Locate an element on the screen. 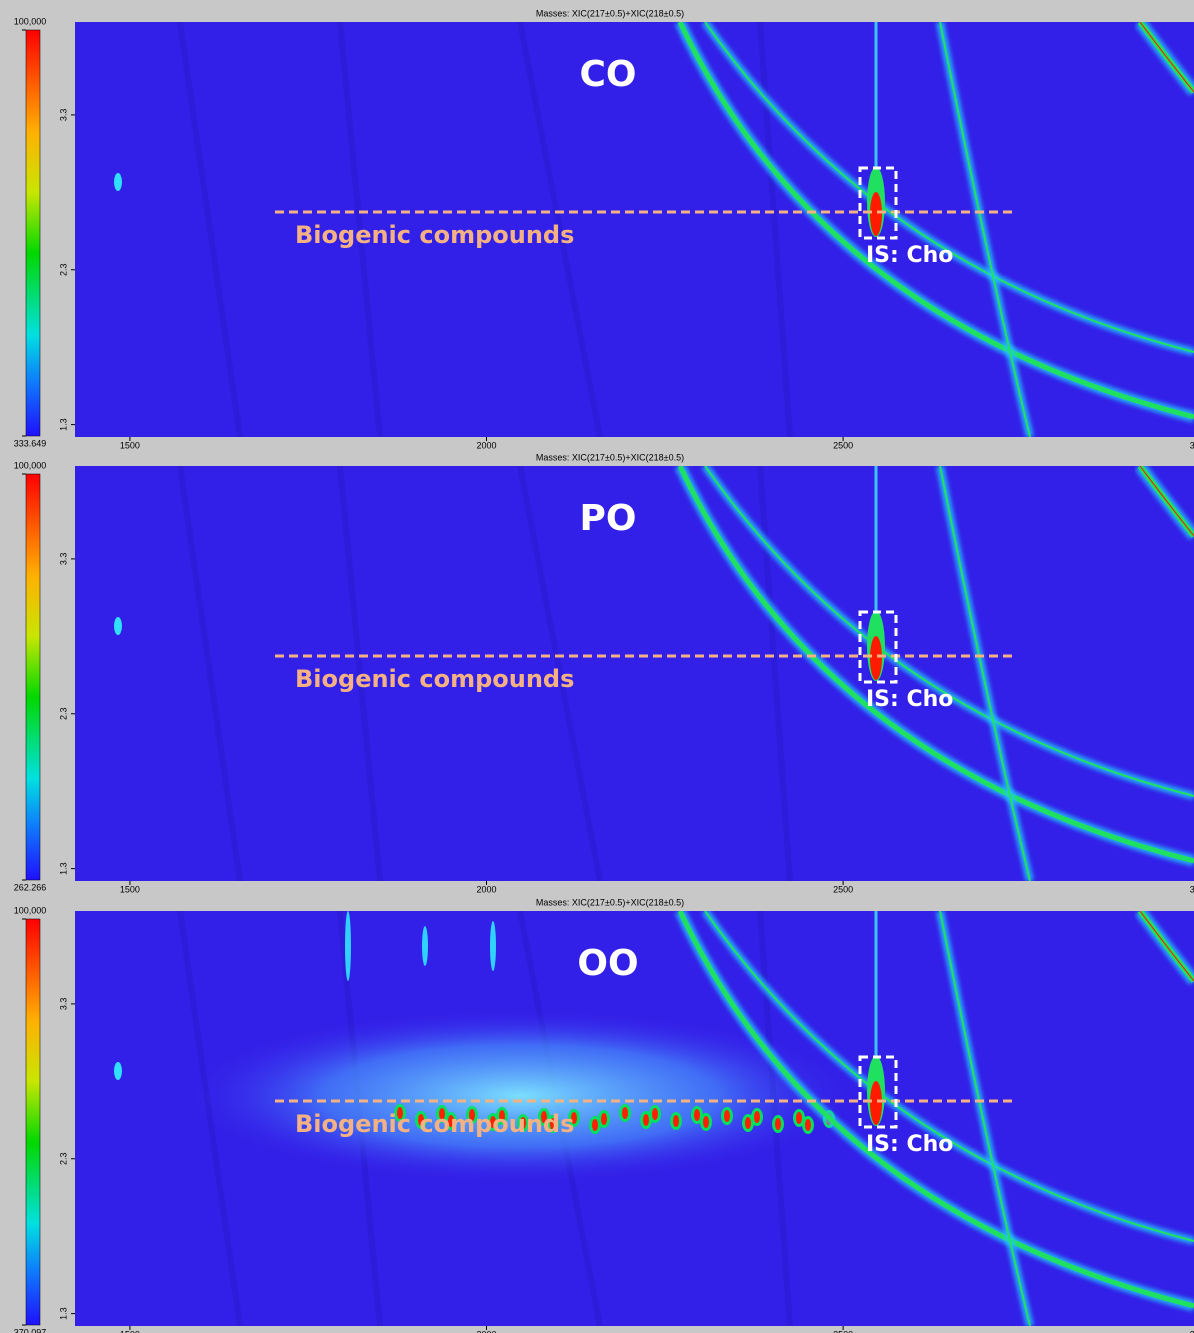 The width and height of the screenshot is (1194, 1333). sample-label: CO is located at coordinates (607, 74).